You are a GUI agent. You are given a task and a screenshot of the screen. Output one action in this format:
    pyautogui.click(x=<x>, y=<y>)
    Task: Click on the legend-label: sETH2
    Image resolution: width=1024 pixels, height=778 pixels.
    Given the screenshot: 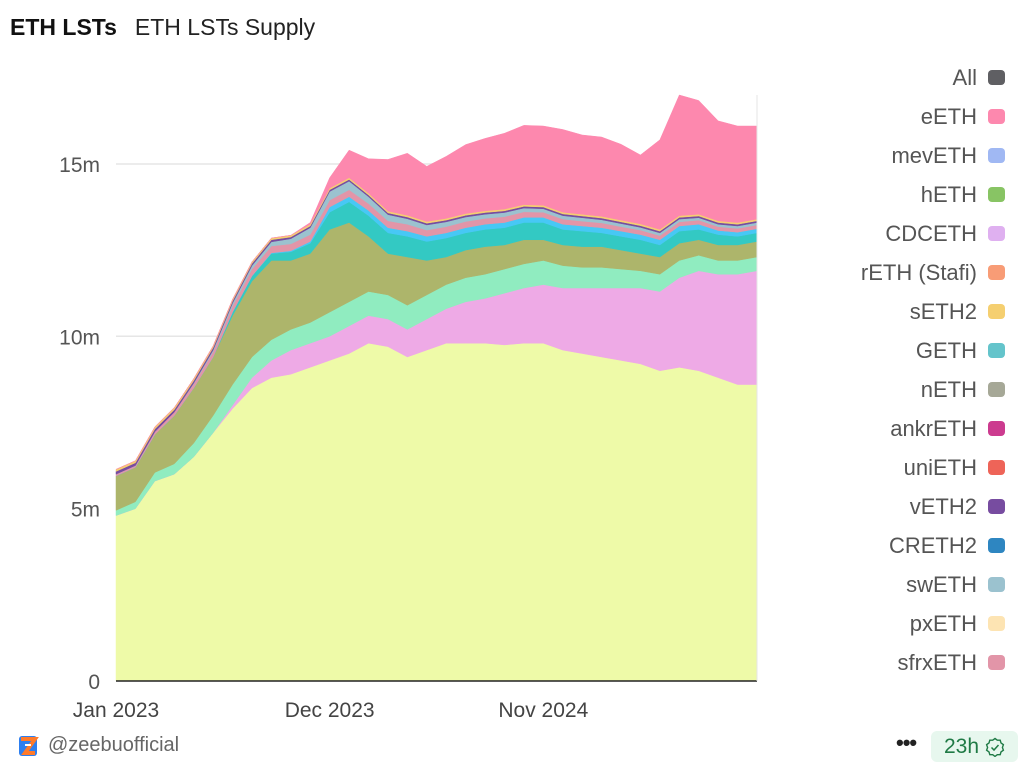 What is the action you would take?
    pyautogui.click(x=943, y=311)
    